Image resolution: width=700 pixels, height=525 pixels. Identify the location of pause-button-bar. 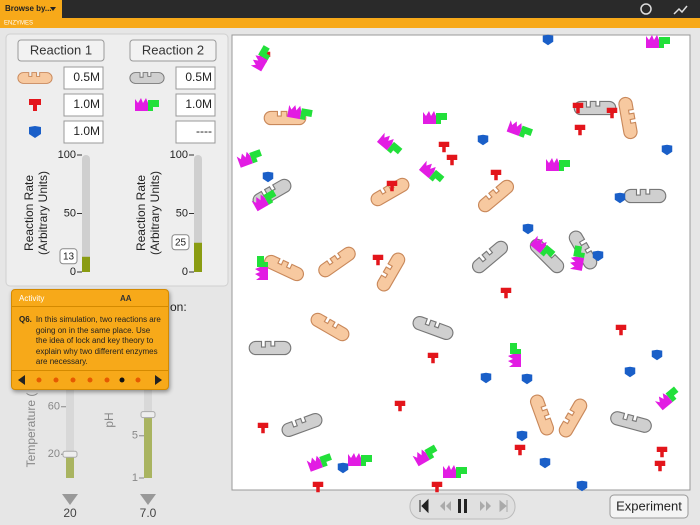
(465, 506).